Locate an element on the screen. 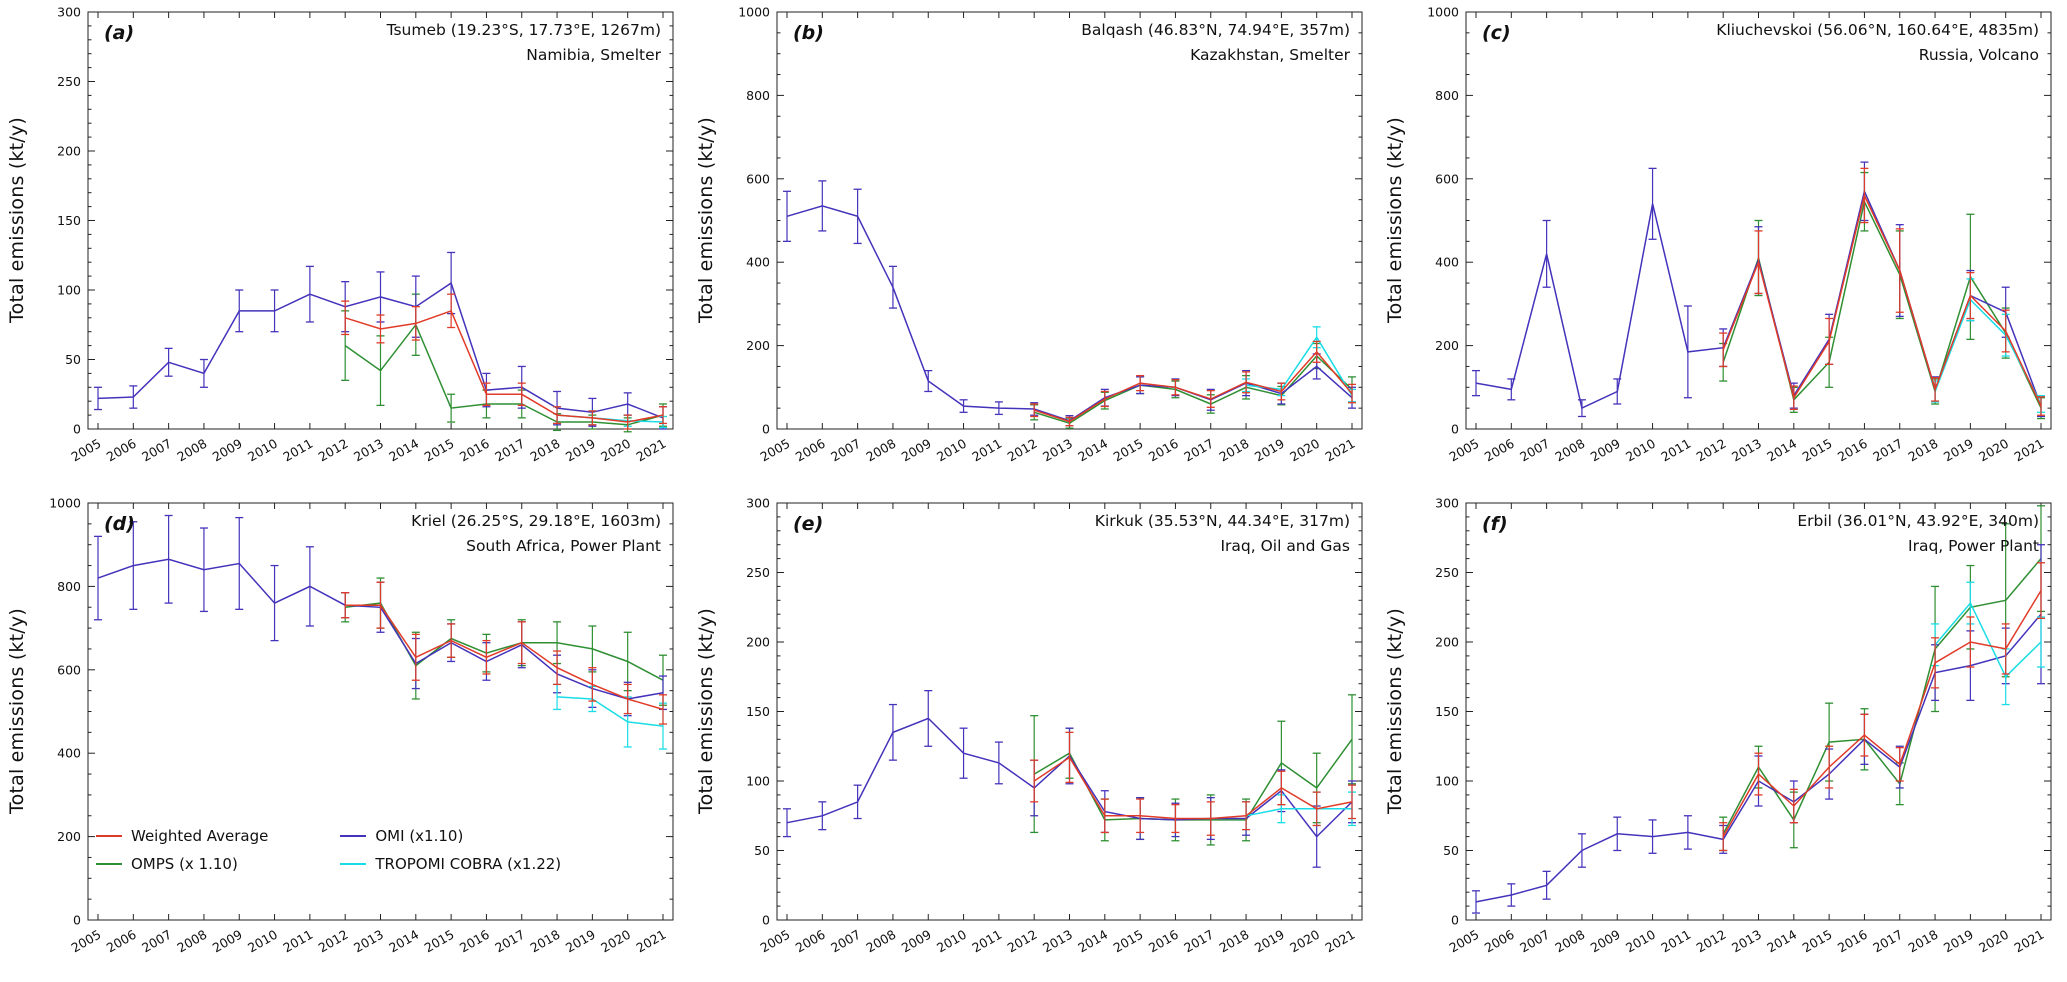 The height and width of the screenshot is (982, 2067). tropomi-cobra-line-swatch is located at coordinates (353, 864).